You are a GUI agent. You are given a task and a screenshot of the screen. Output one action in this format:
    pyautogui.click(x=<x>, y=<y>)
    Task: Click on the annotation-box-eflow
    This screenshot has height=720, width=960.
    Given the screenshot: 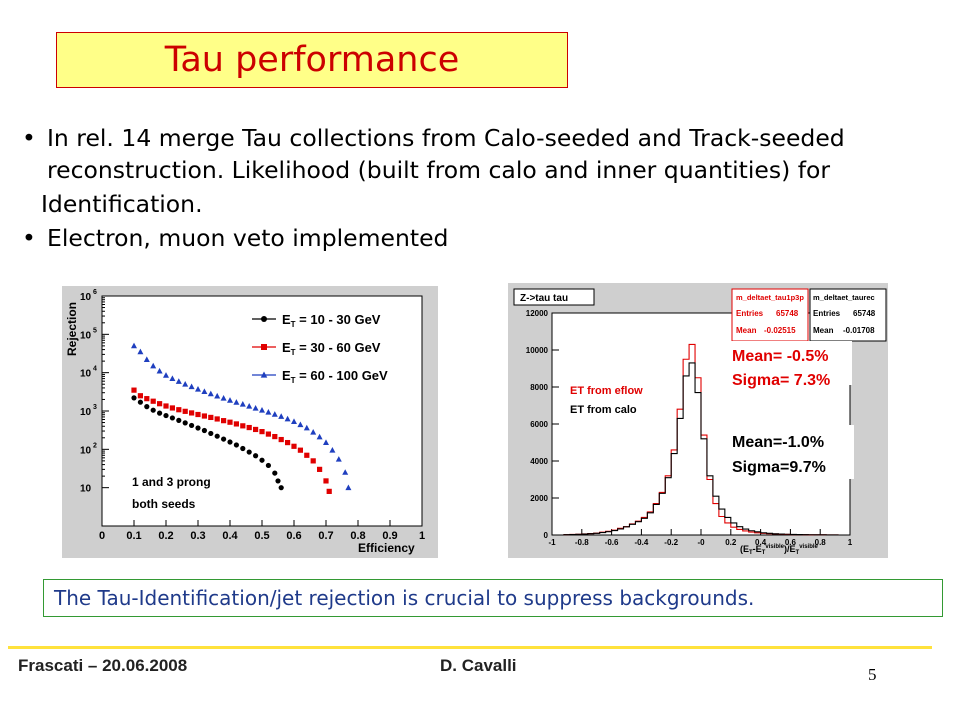 What is the action you would take?
    pyautogui.click(x=789, y=363)
    